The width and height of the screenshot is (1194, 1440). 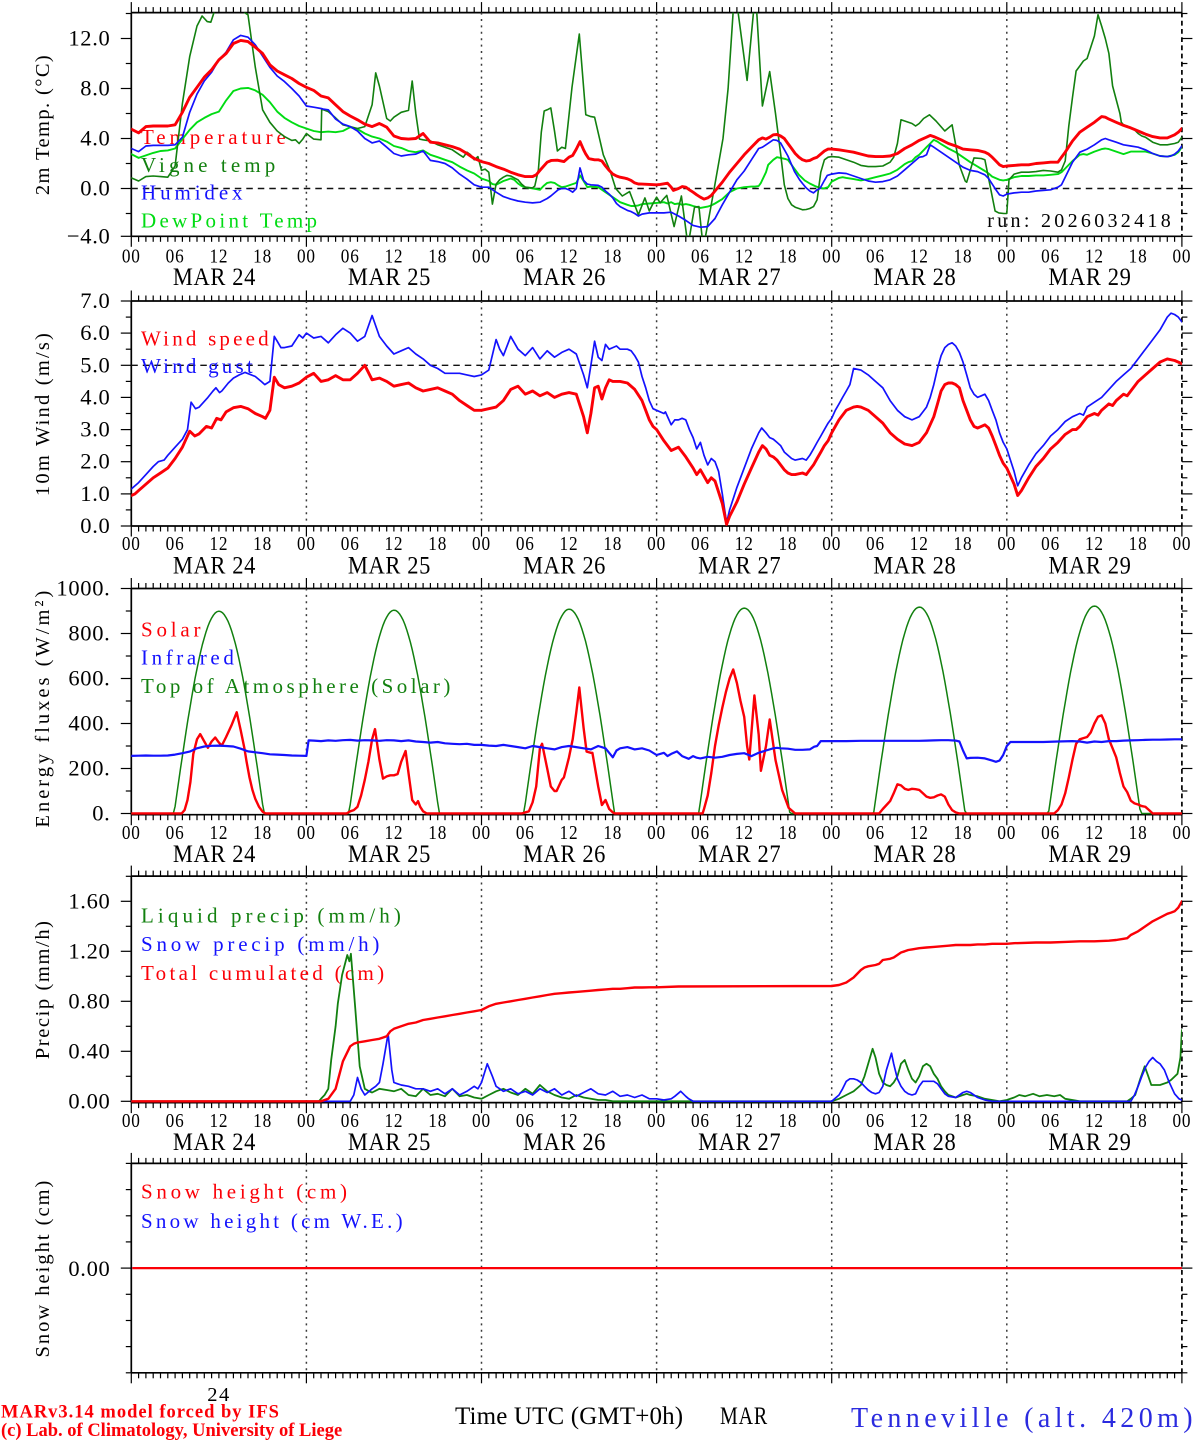 What do you see at coordinates (569, 1416) in the screenshot?
I see `svg-text: Time UTC (GMT+0h)` at bounding box center [569, 1416].